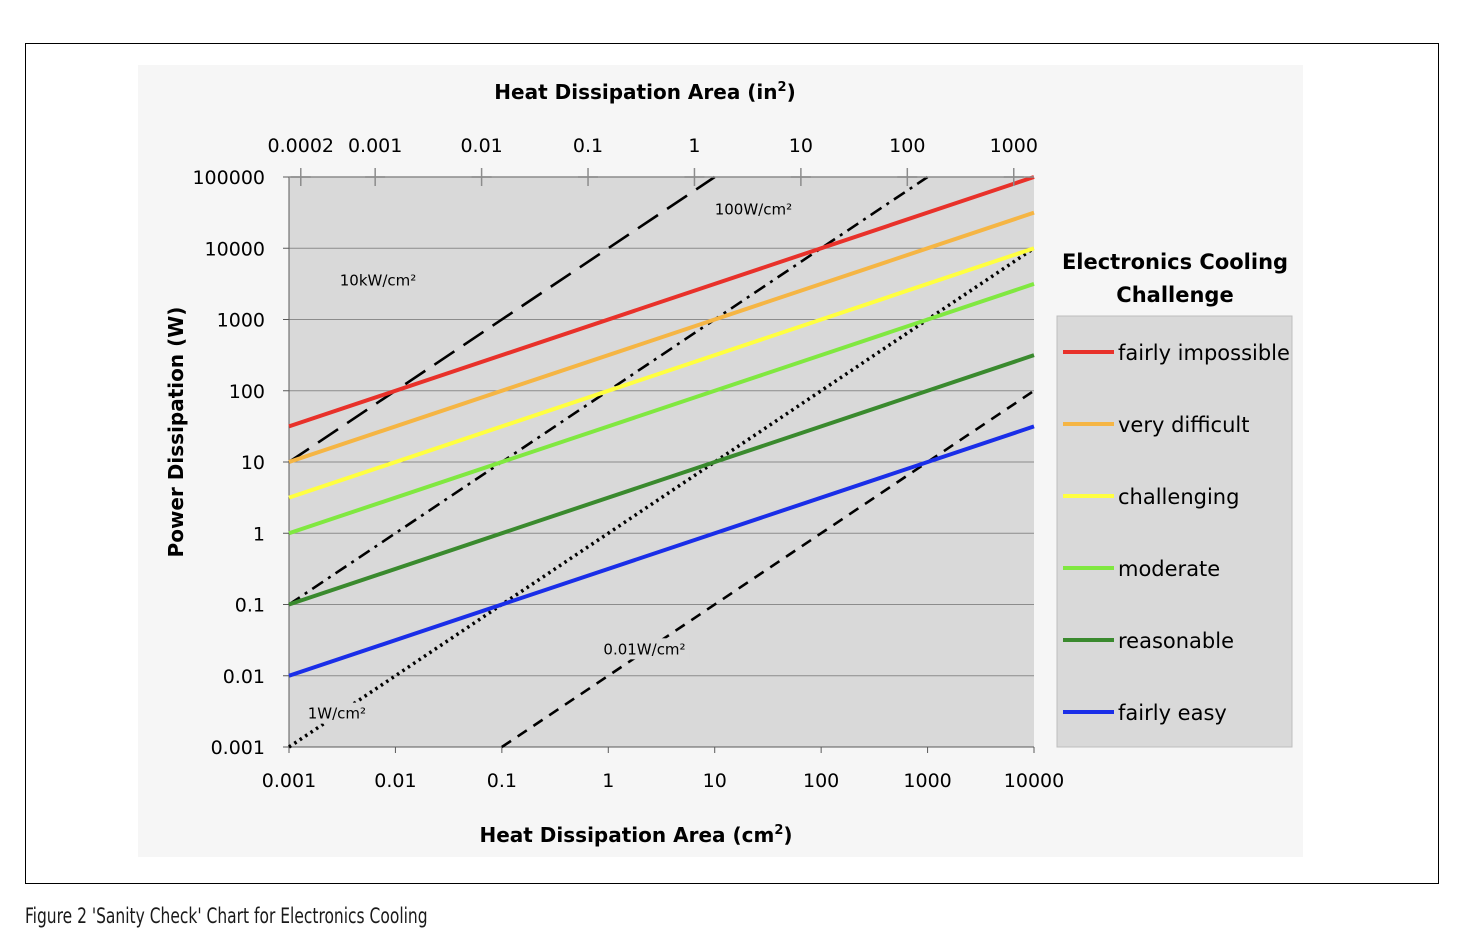 The image size is (1476, 950). I want to click on y-tick-label: 1000, so click(241, 321).